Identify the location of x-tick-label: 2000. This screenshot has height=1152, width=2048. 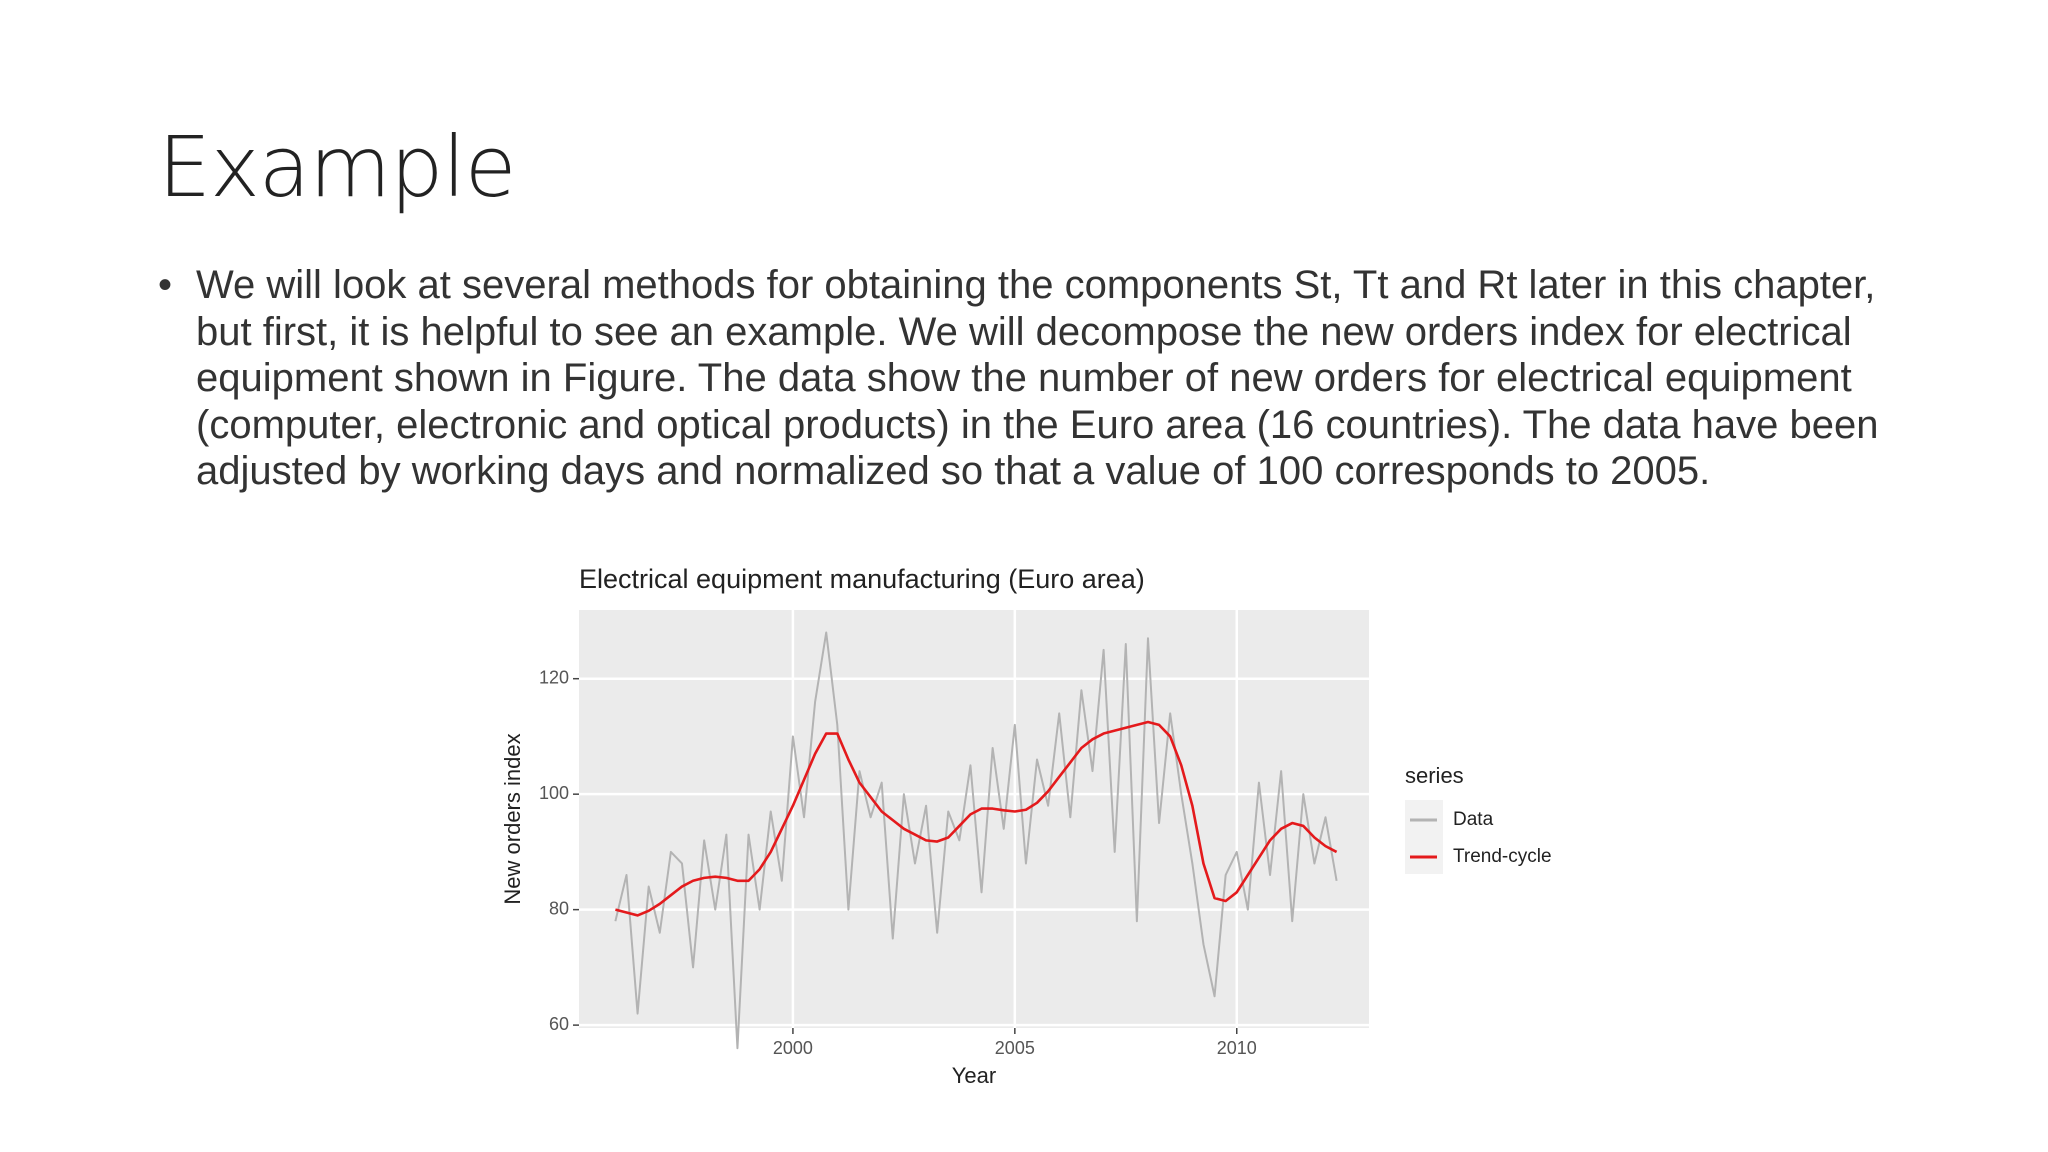
(793, 1048).